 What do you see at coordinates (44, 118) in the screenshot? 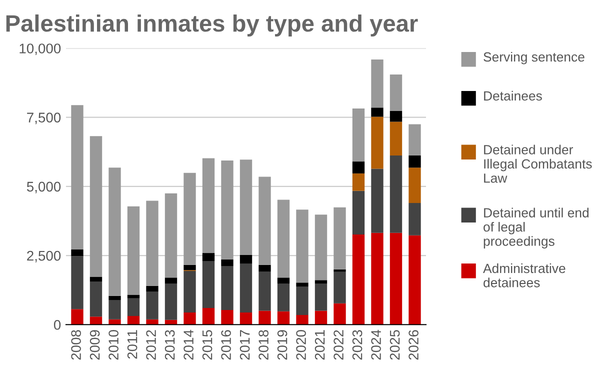
I see `y-tick-label: 7,500` at bounding box center [44, 118].